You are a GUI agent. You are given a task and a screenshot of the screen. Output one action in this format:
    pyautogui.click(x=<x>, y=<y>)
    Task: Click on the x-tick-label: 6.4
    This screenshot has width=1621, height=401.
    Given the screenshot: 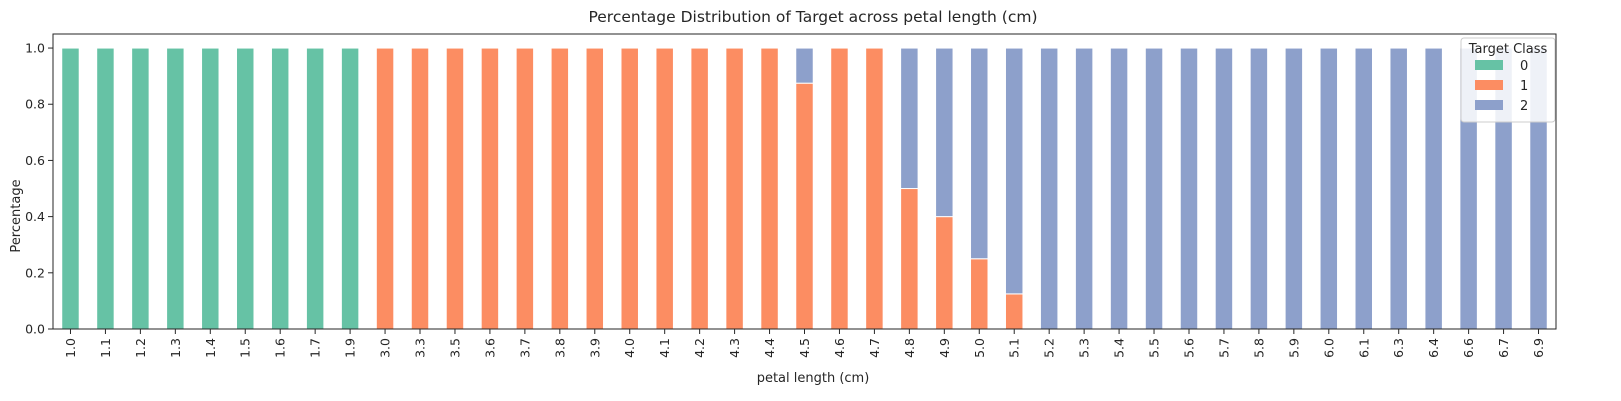 What is the action you would take?
    pyautogui.click(x=1433, y=348)
    